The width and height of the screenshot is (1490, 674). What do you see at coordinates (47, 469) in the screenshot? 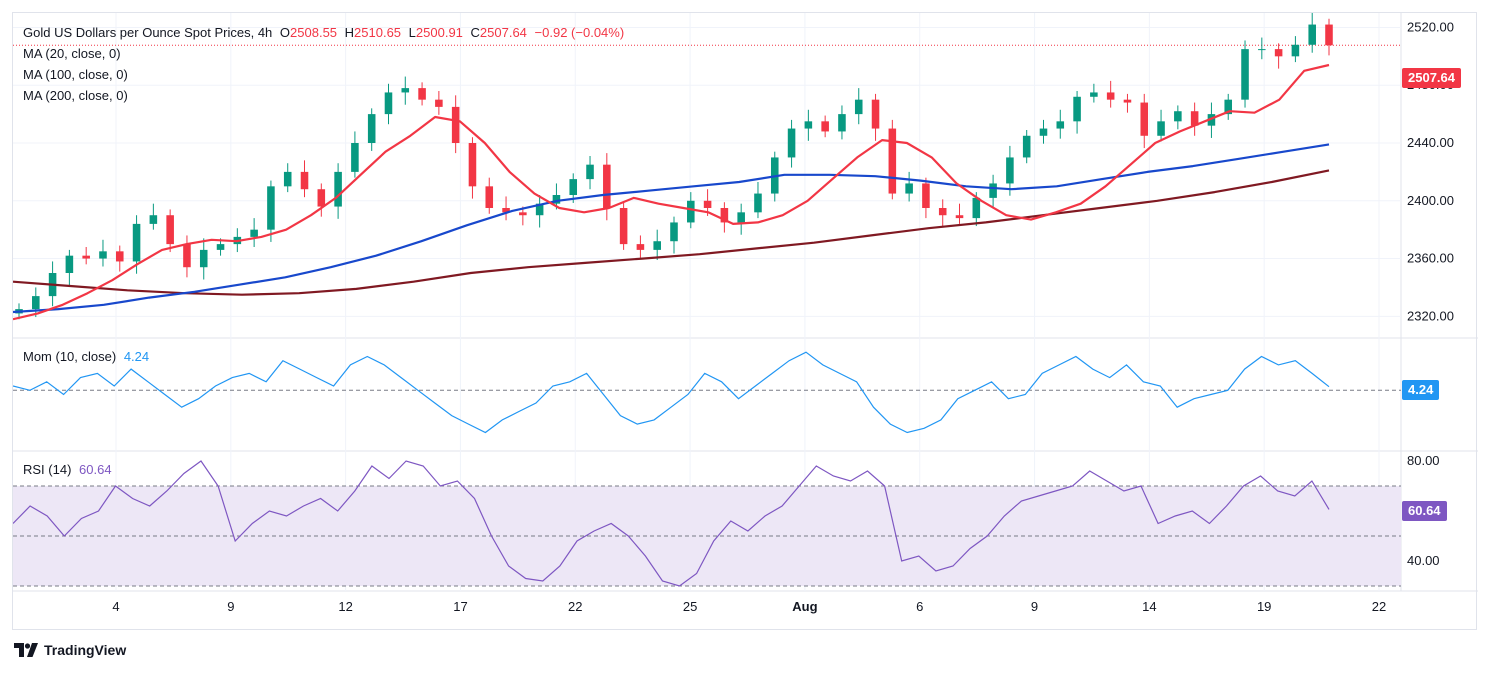
I see `rsi-label: RSI (14)` at bounding box center [47, 469].